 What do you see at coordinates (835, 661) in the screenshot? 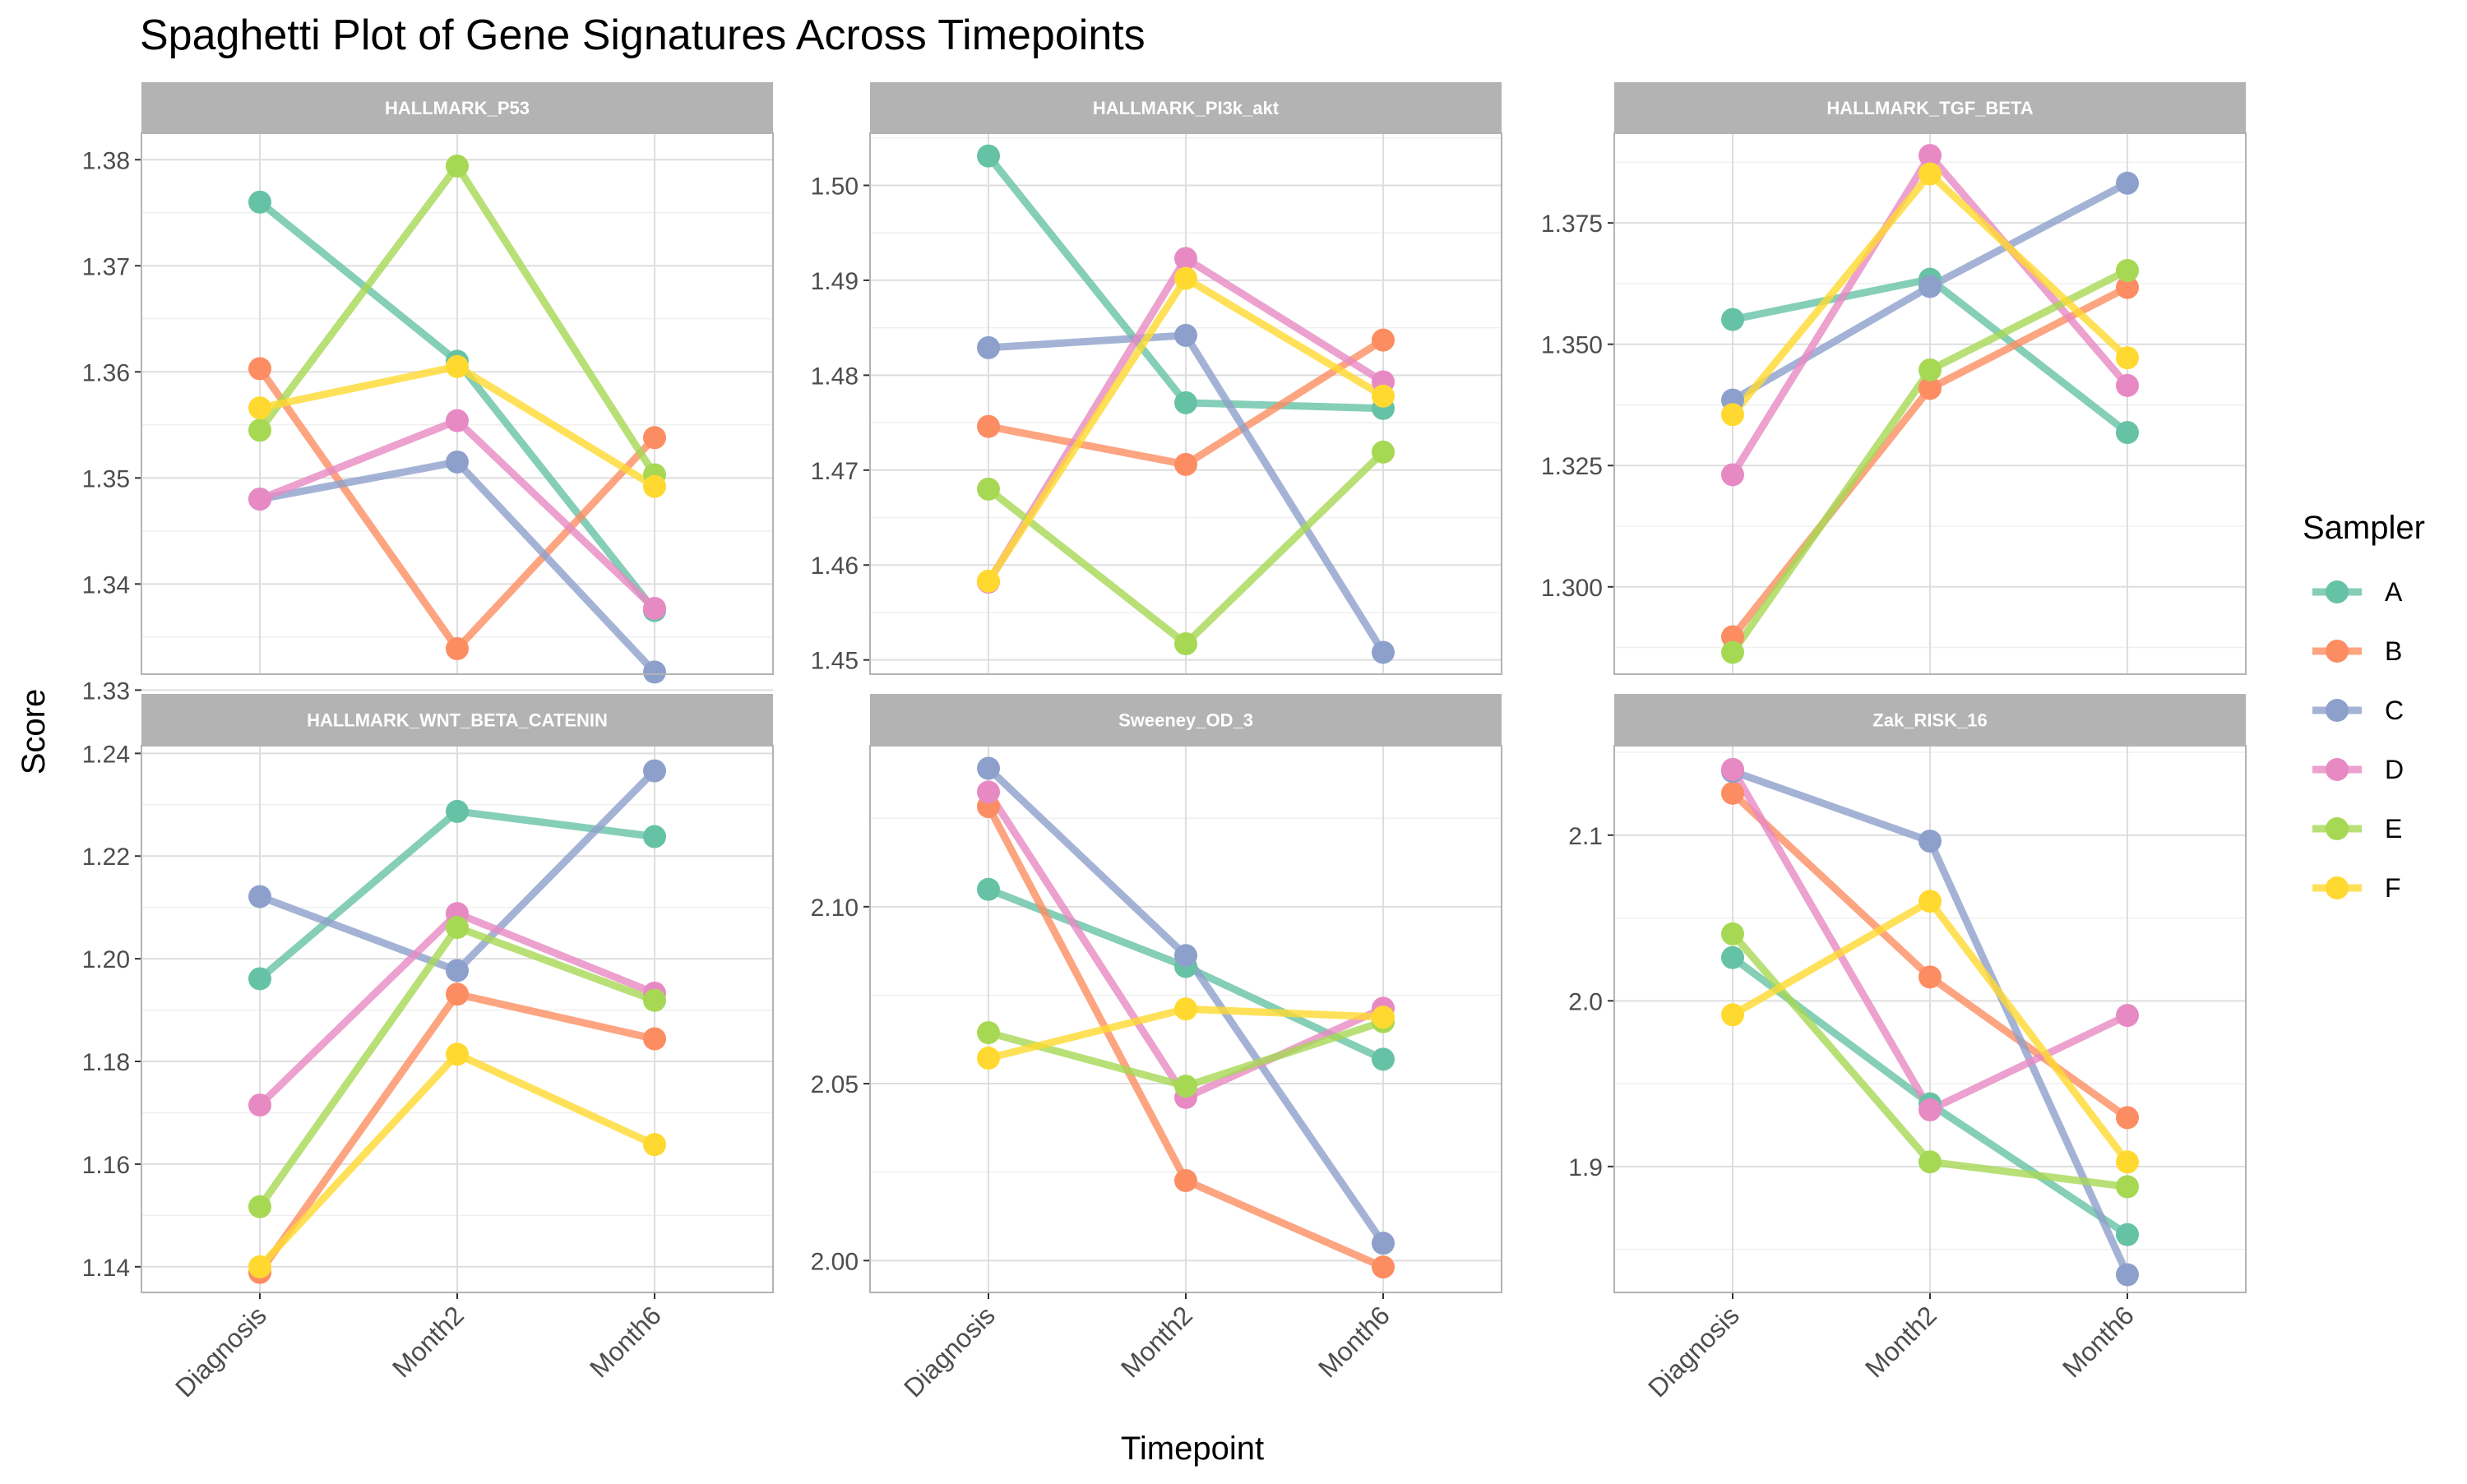
I see `y-tick-label: 1.45` at bounding box center [835, 661].